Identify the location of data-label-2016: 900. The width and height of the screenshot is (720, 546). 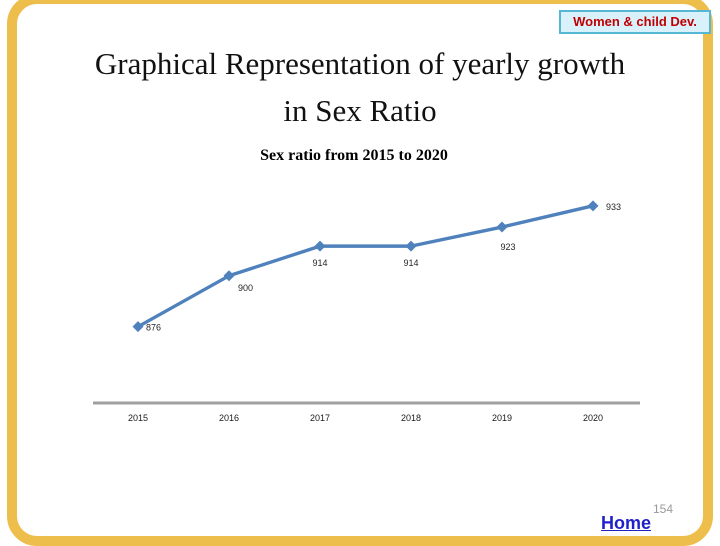
(245, 288).